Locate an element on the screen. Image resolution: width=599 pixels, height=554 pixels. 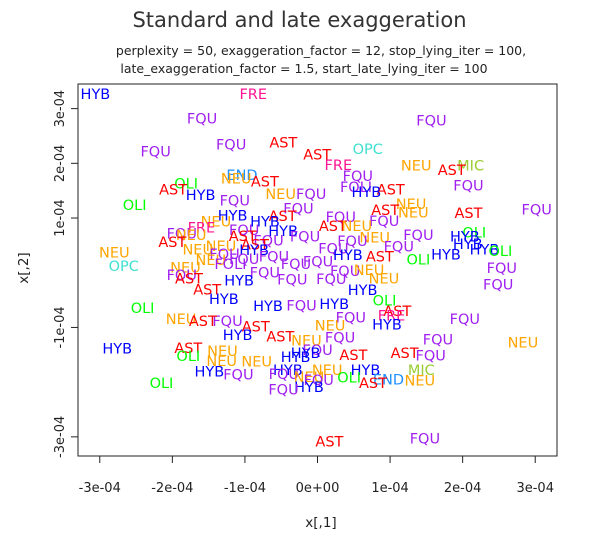
x-axis: -3e-04 -2e-04 -1e-04 0e+00 1e-04 2e-04 3e-04 is located at coordinates (316, 476).